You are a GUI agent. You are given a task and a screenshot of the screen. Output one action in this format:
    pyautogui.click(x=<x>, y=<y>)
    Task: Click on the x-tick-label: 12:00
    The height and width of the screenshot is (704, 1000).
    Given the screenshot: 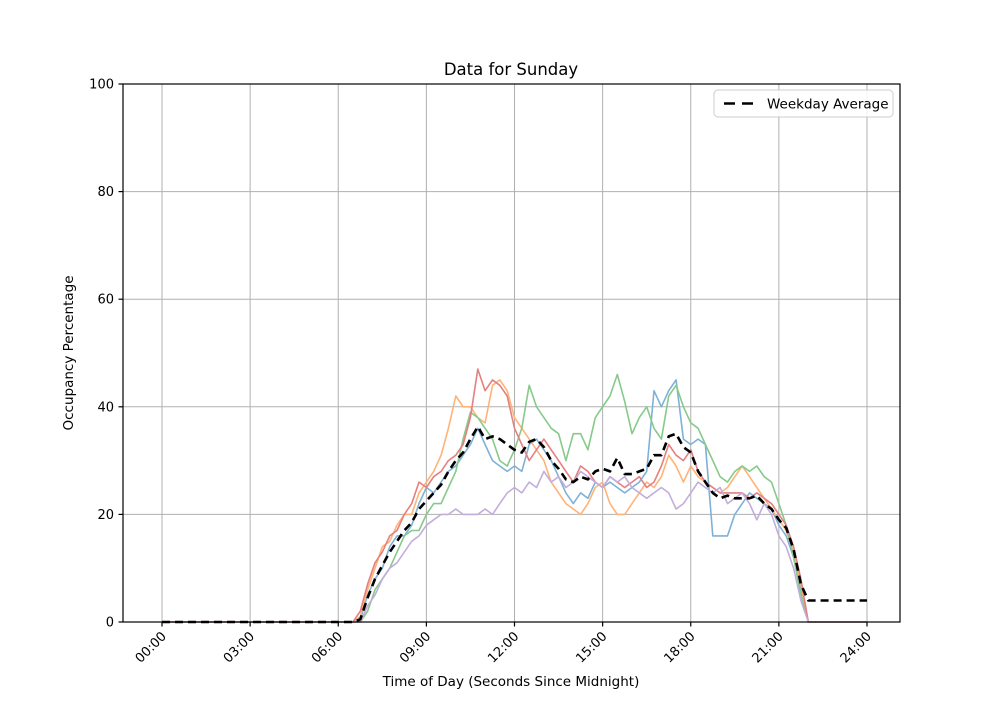 What is the action you would take?
    pyautogui.click(x=503, y=647)
    